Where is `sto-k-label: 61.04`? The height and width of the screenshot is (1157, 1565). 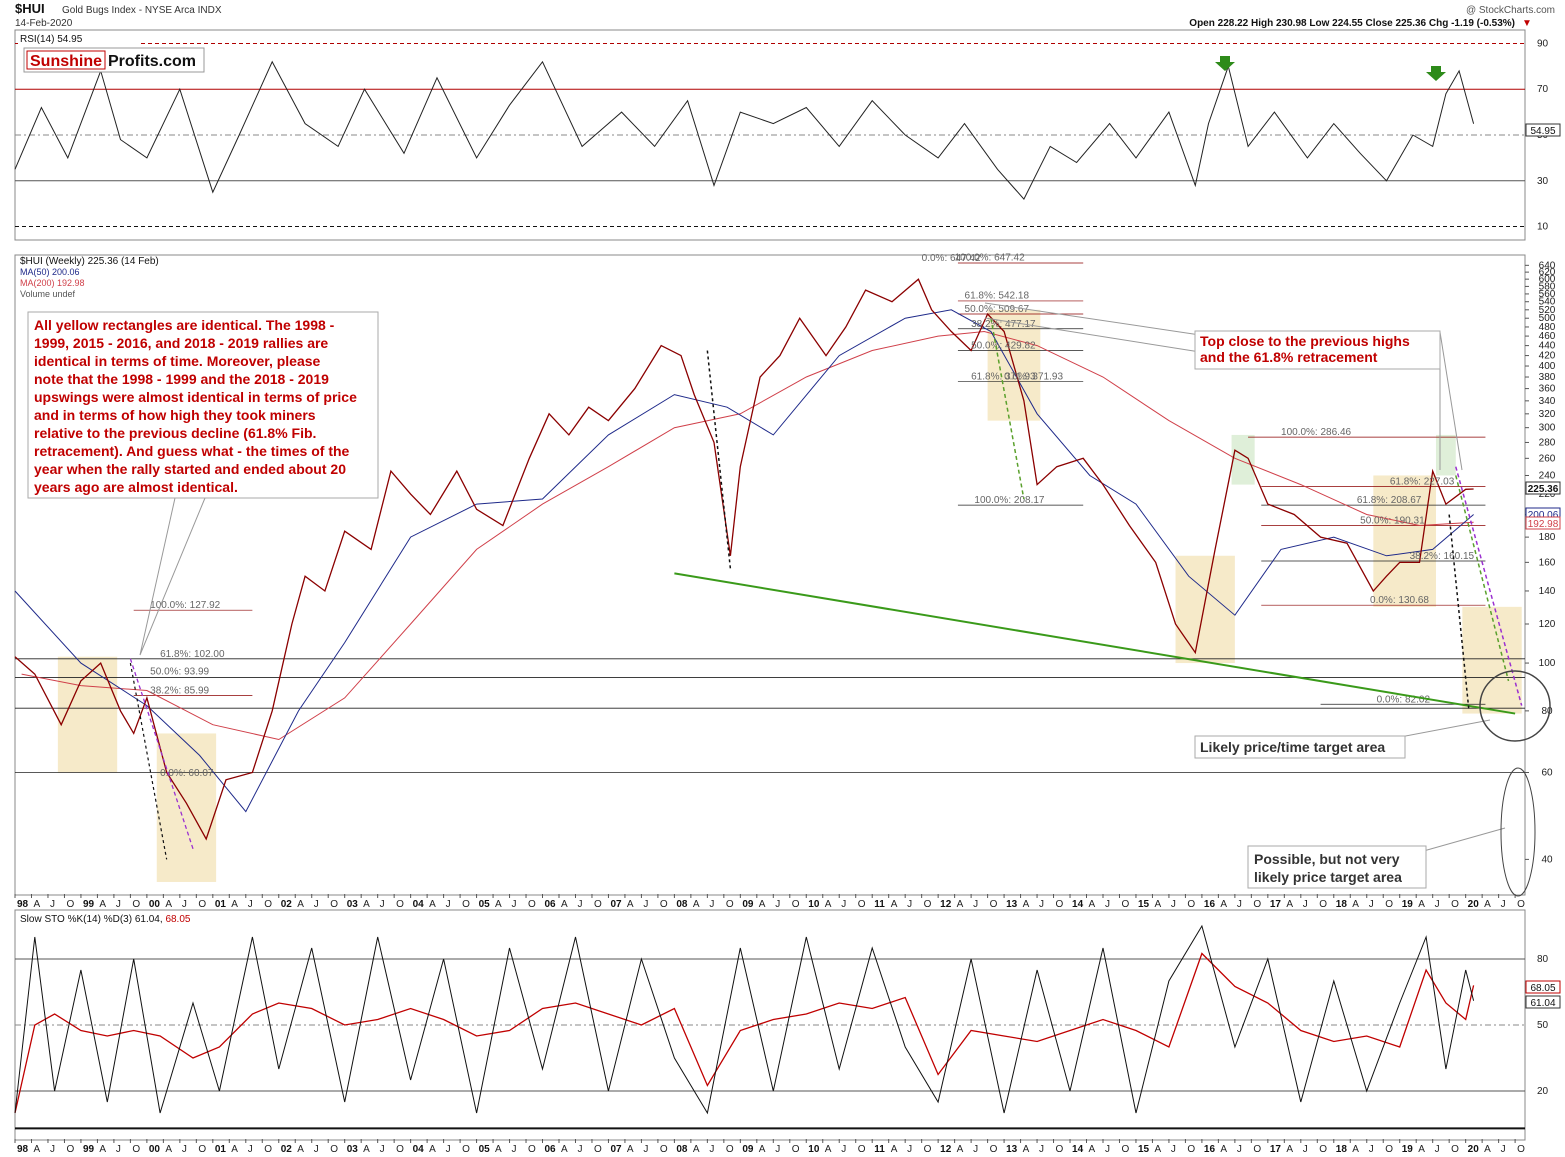 sto-k-label: 61.04 is located at coordinates (1542, 1003).